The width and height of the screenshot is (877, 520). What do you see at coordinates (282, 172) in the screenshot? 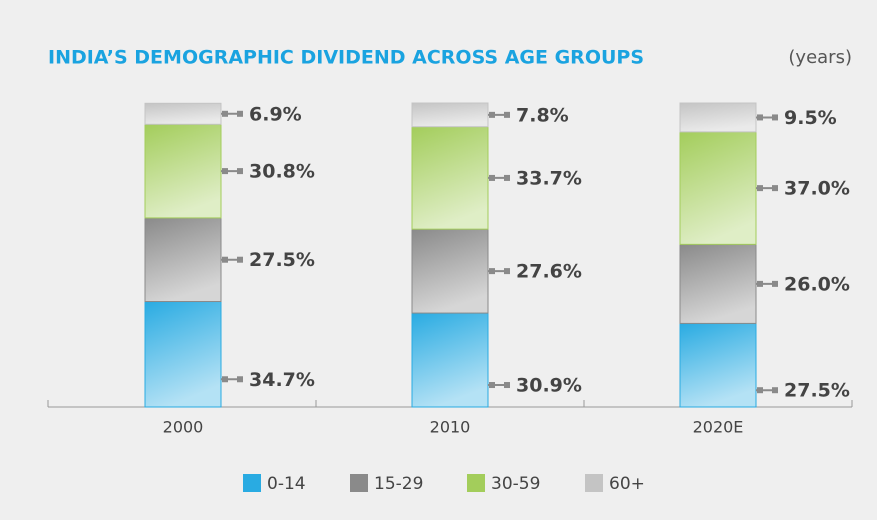
I see `value-label: 30.8%` at bounding box center [282, 172].